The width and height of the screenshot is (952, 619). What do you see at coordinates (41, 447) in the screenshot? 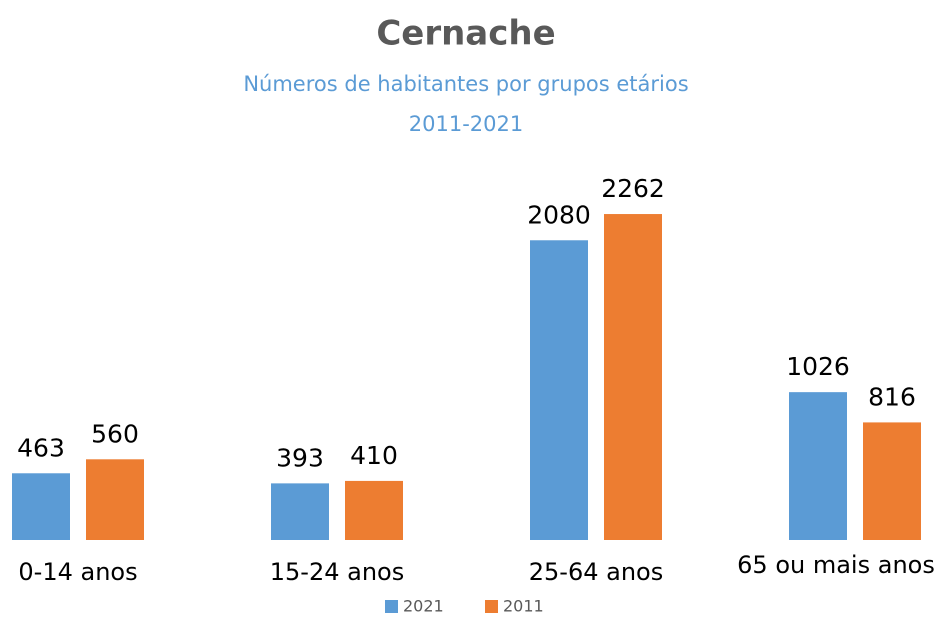
I see `data-label: 463` at bounding box center [41, 447].